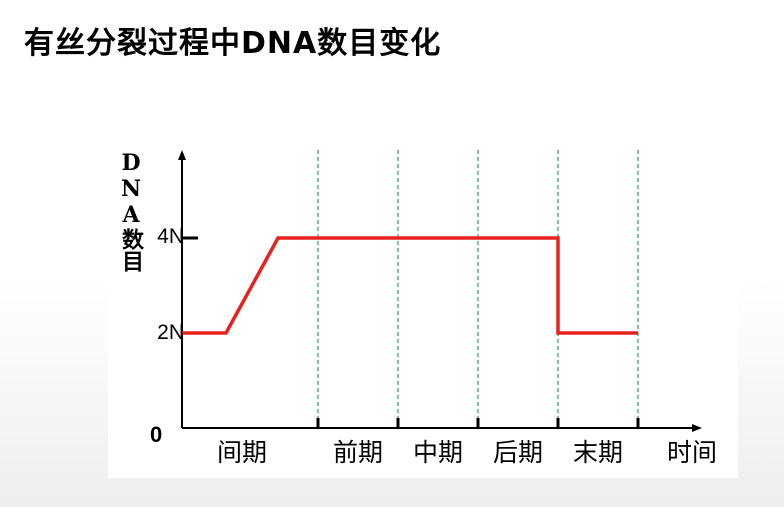 The height and width of the screenshot is (507, 784). What do you see at coordinates (697, 428) in the screenshot?
I see `x-axis-arrow` at bounding box center [697, 428].